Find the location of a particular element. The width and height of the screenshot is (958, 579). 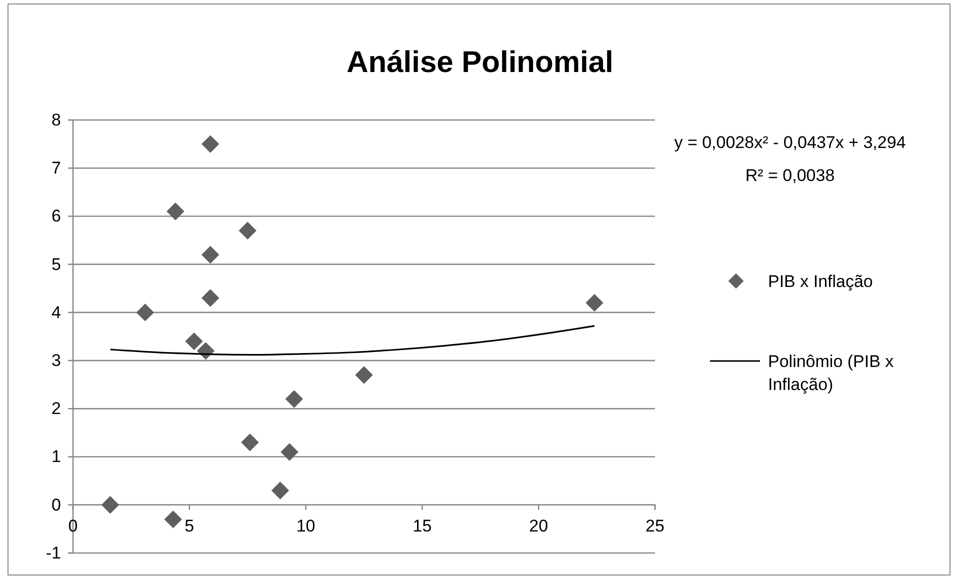

chart-title: Análise Polinomial is located at coordinates (480, 62).